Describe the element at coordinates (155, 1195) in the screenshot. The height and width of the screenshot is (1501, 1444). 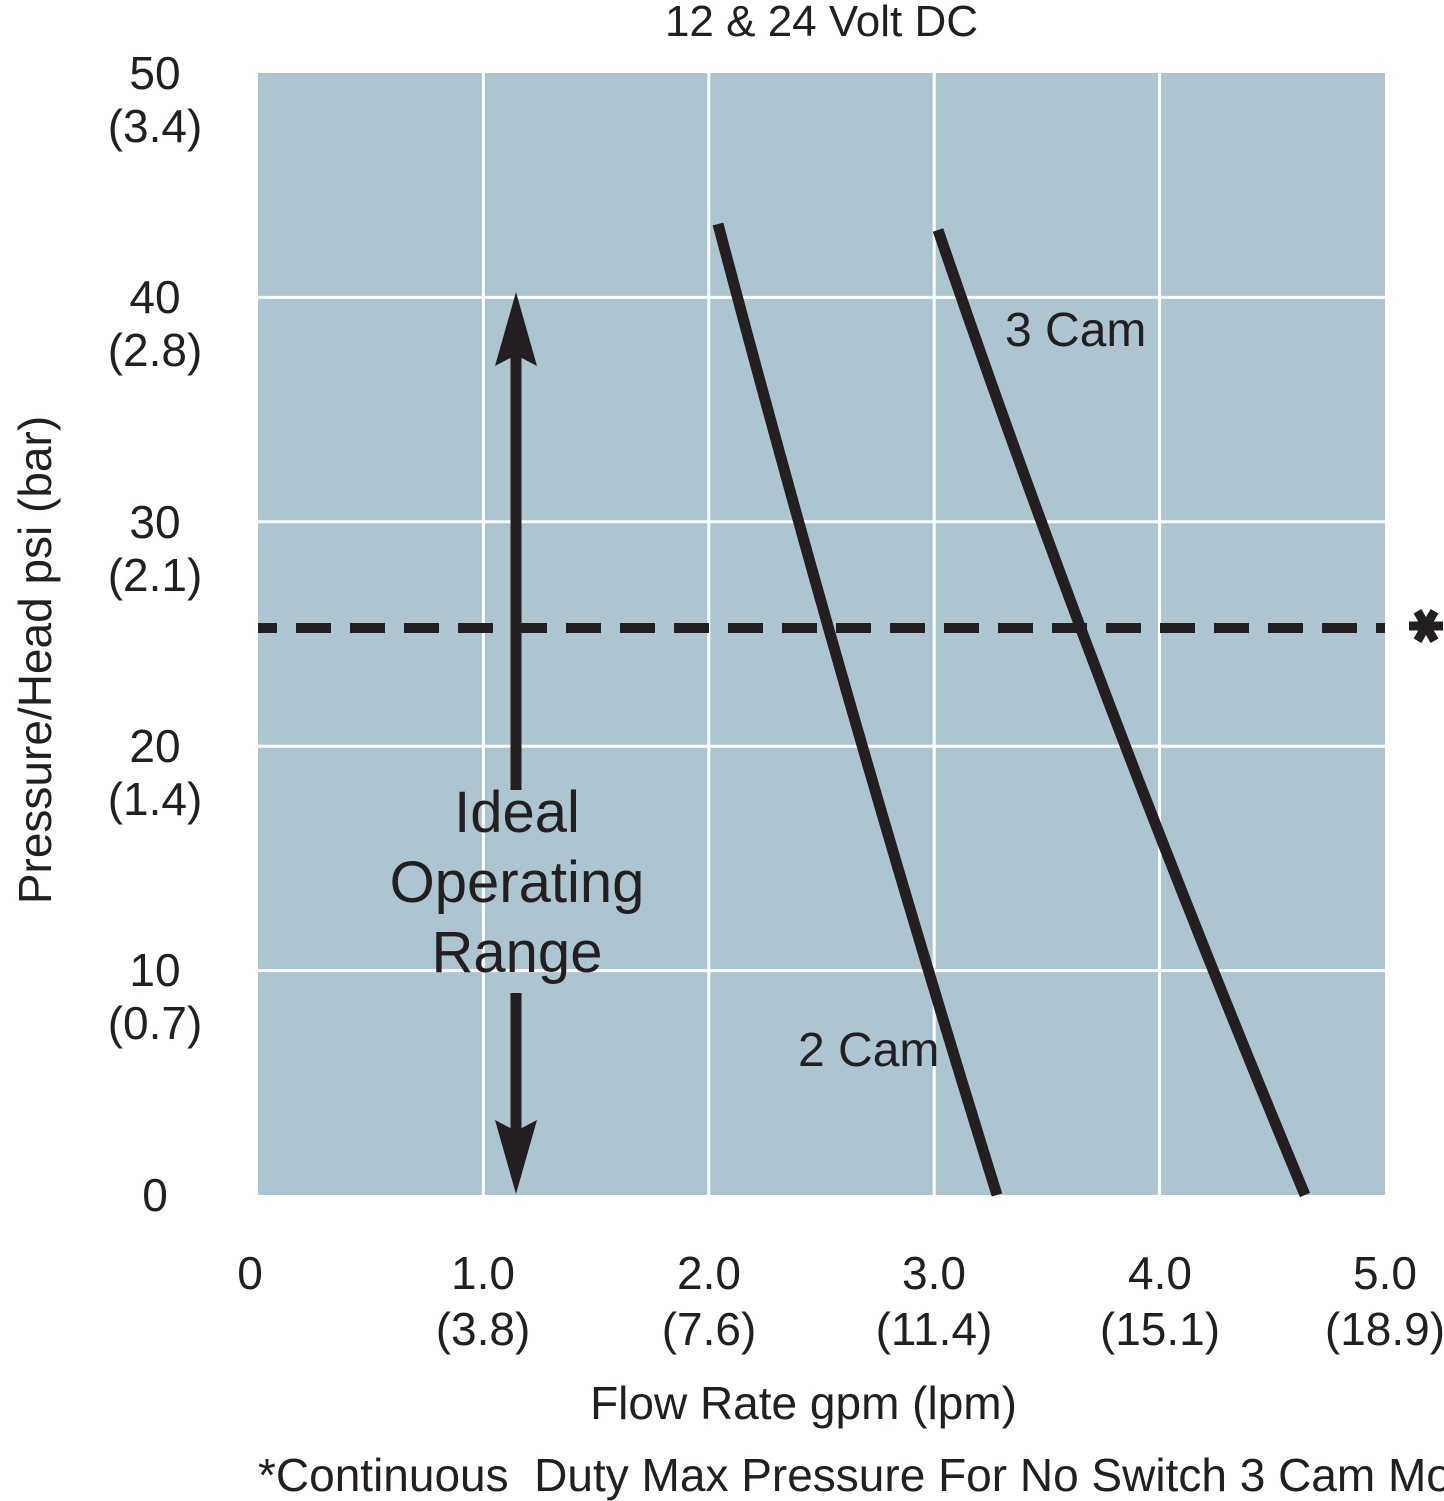
I see `y-tick-0: 0` at that location.